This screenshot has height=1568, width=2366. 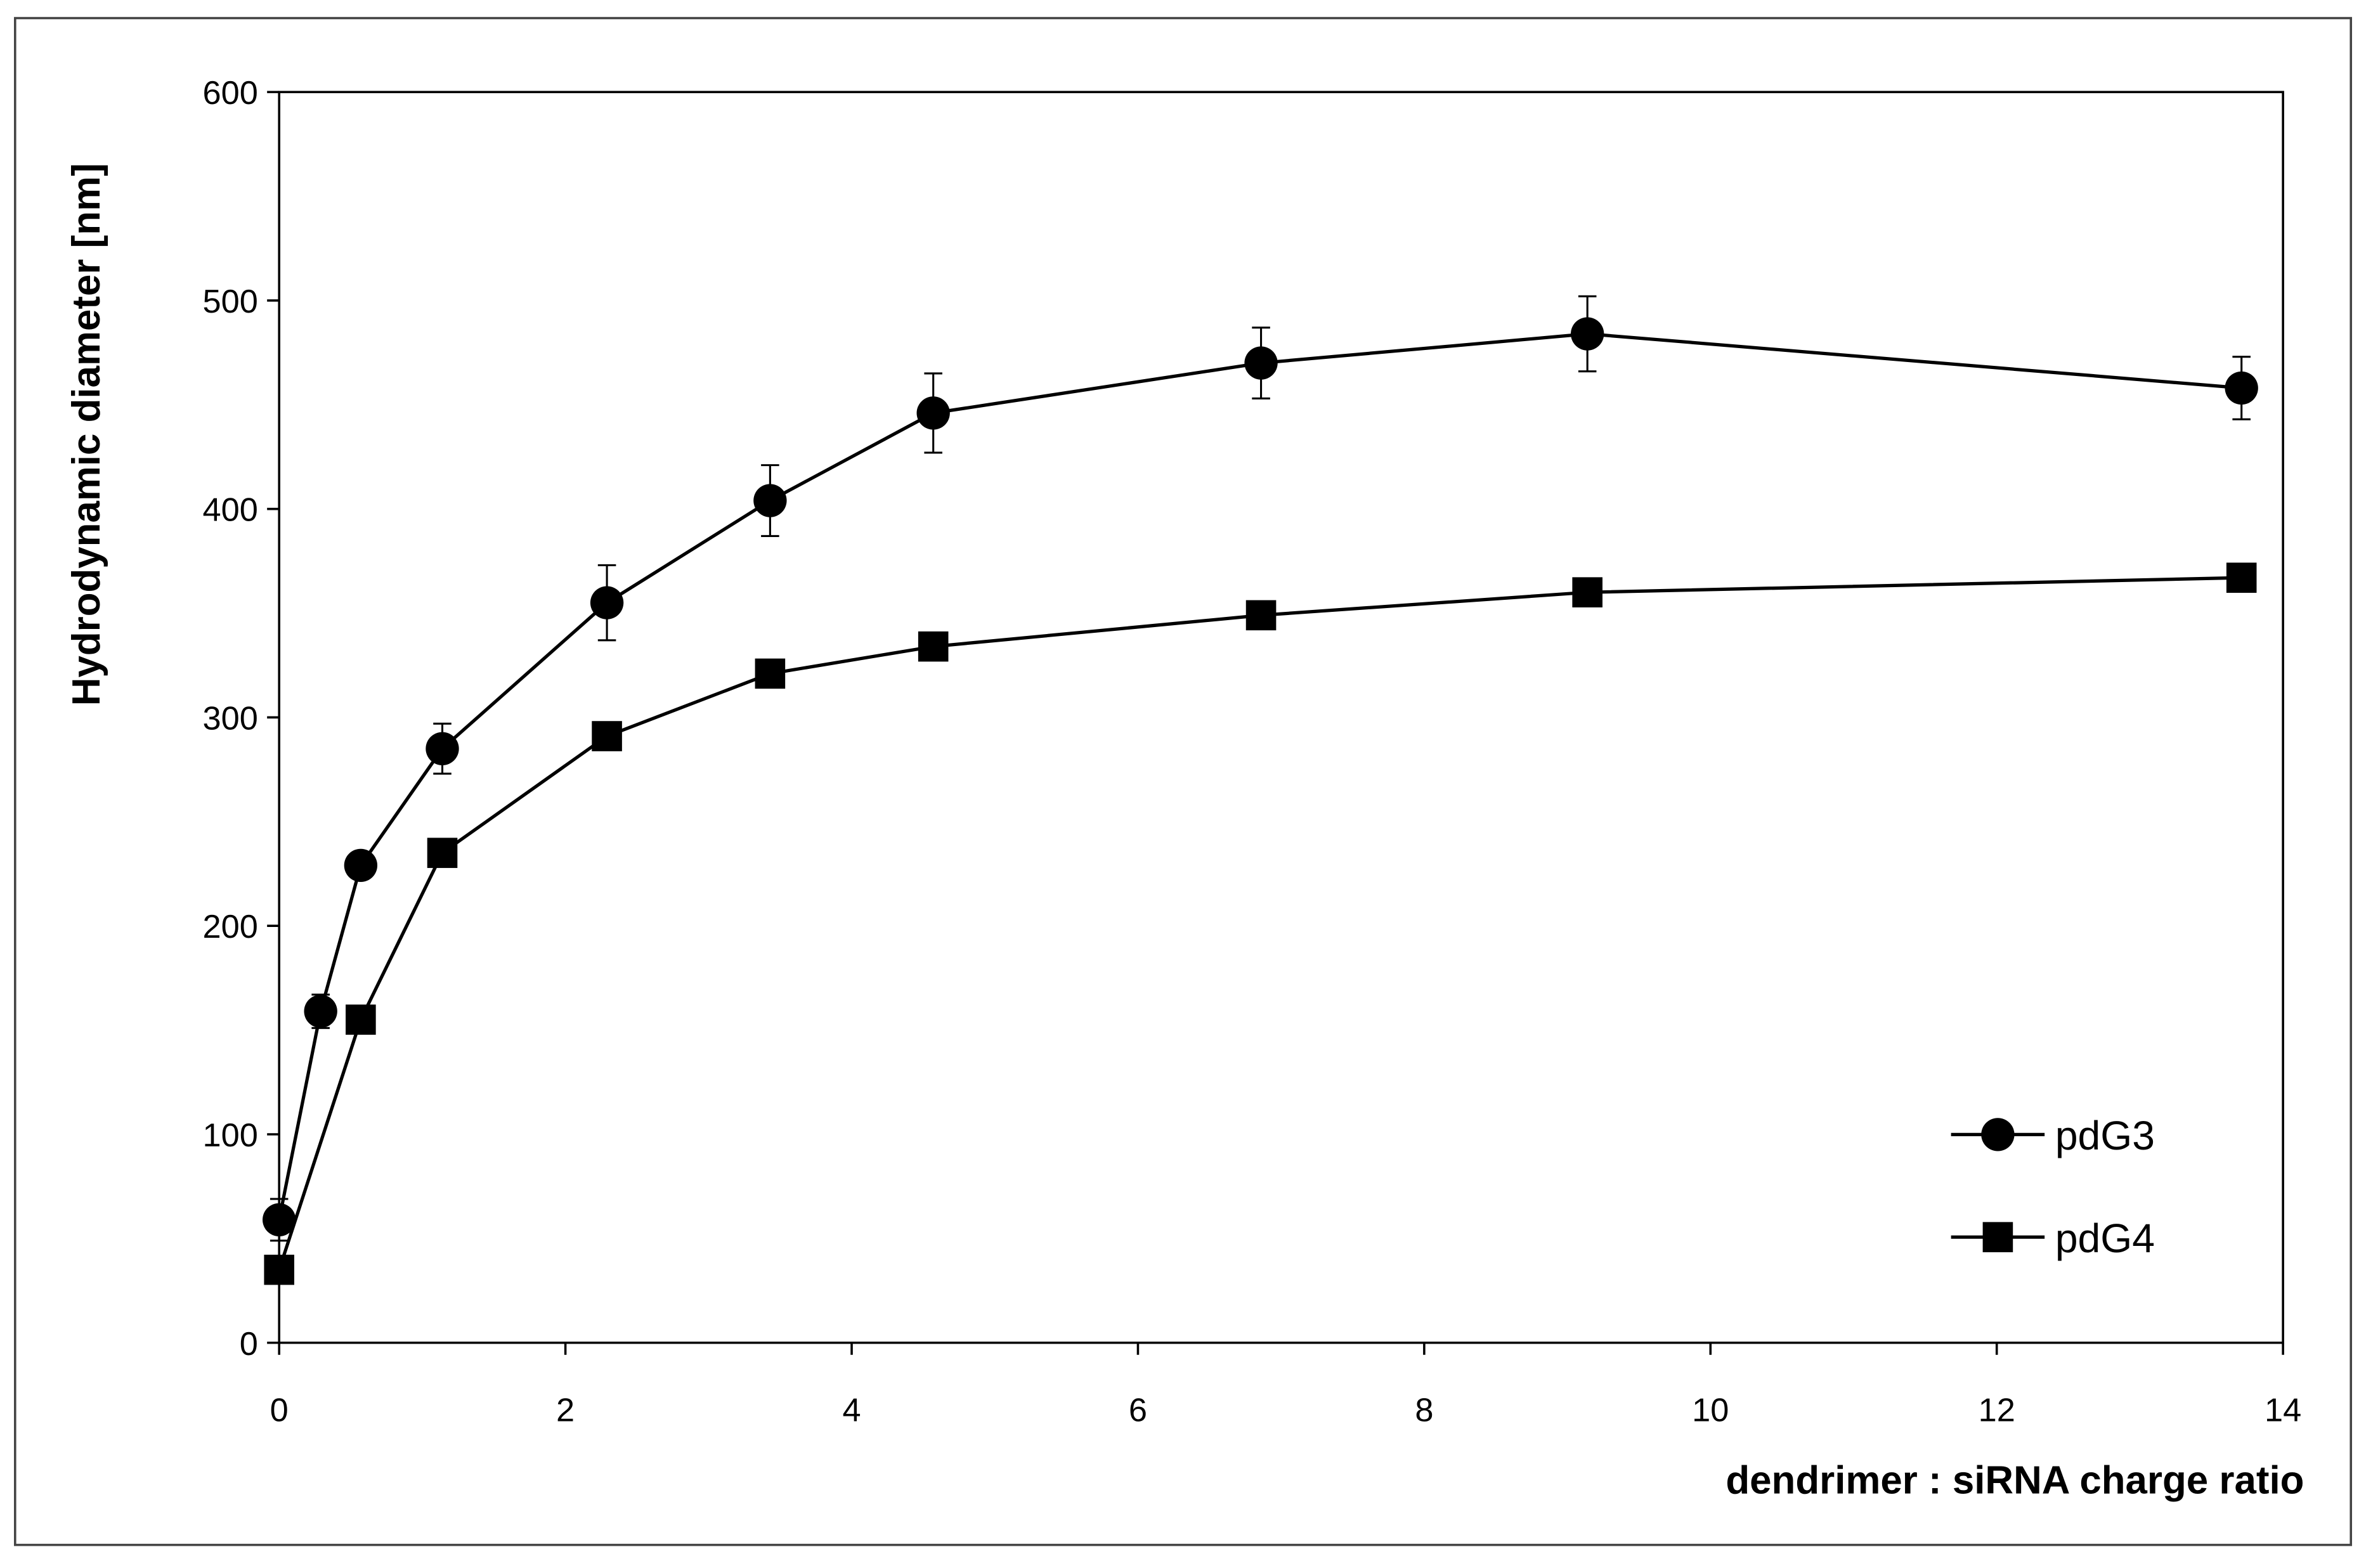 I want to click on x-tick-label: 14, so click(x=2283, y=1410).